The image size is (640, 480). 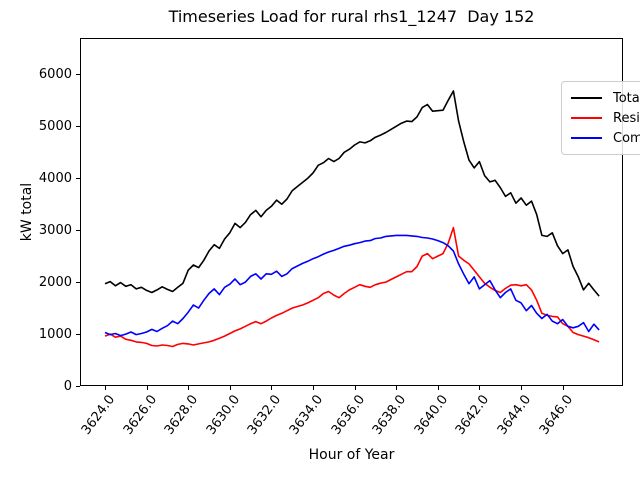 I want to click on legend-label: Commercial, so click(x=626, y=138).